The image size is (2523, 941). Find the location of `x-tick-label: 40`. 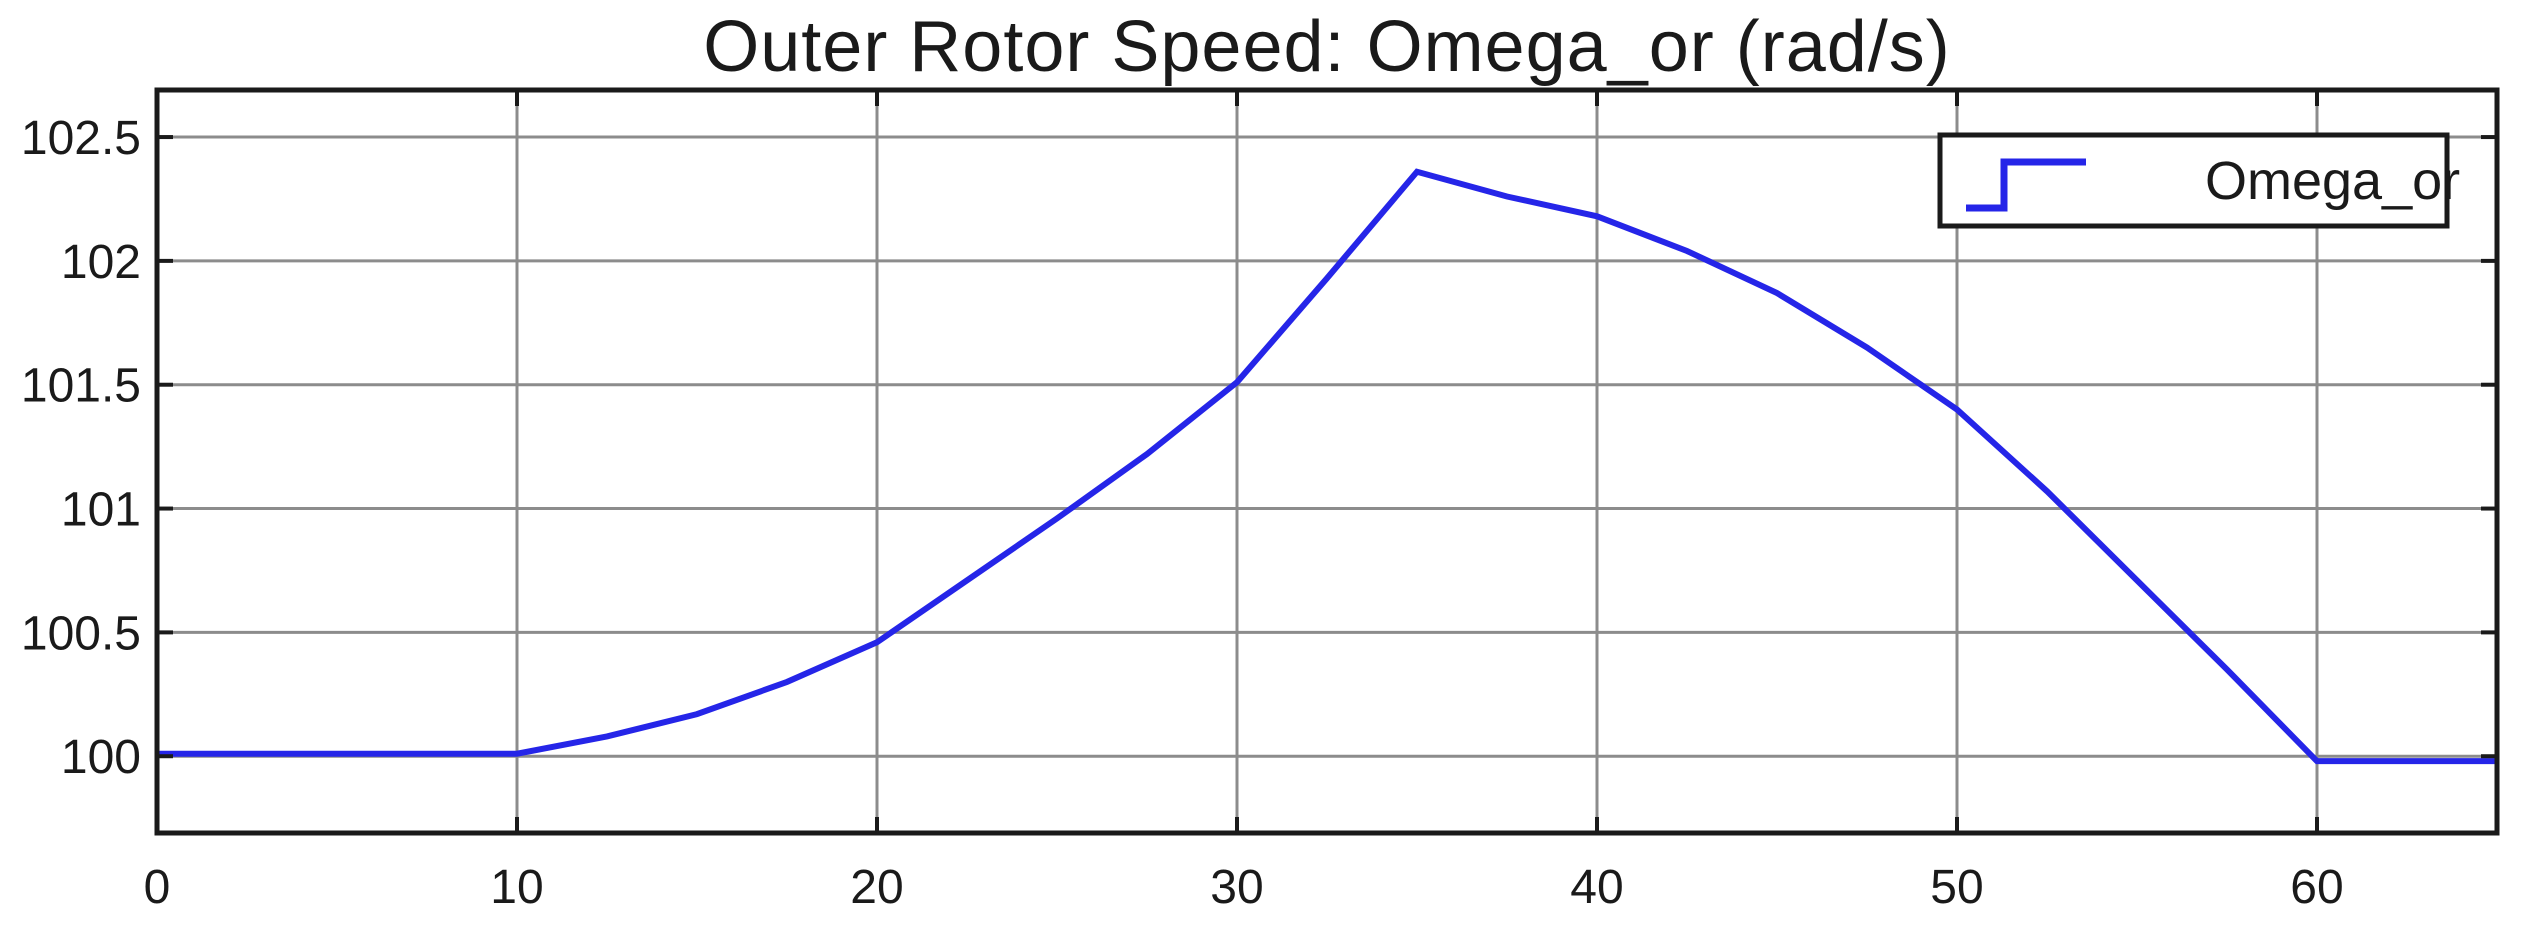

x-tick-label: 40 is located at coordinates (1596, 887).